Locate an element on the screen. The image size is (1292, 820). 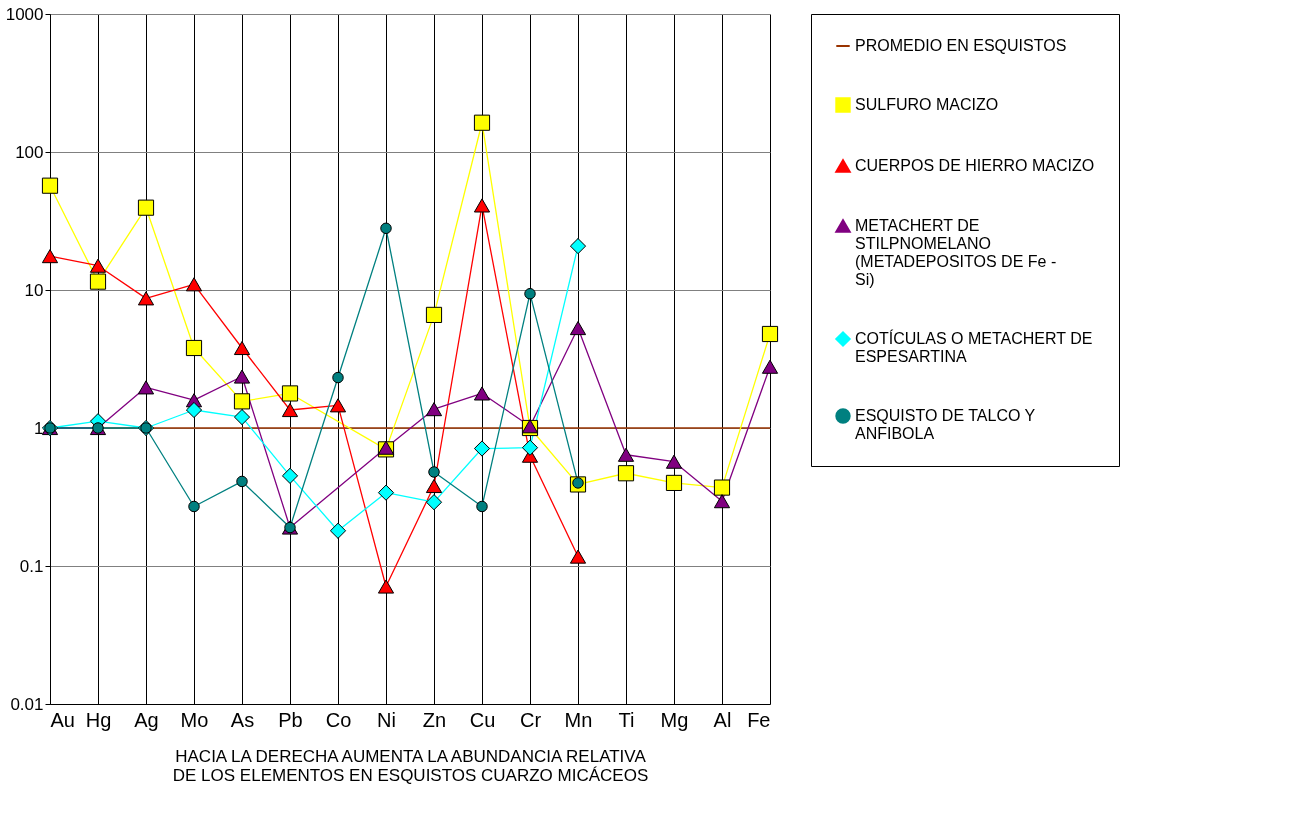
x-tick-label: Au is located at coordinates (62, 719).